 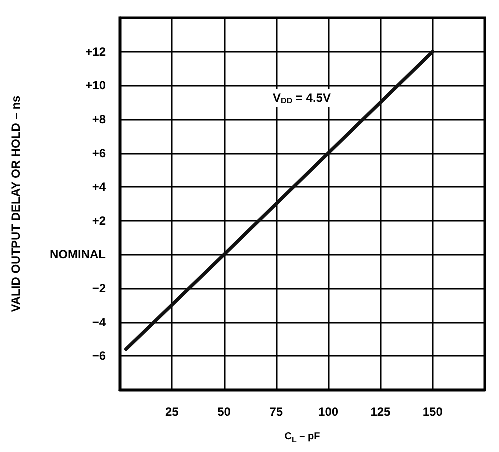 I want to click on y-tick-label: +4, so click(x=99, y=187).